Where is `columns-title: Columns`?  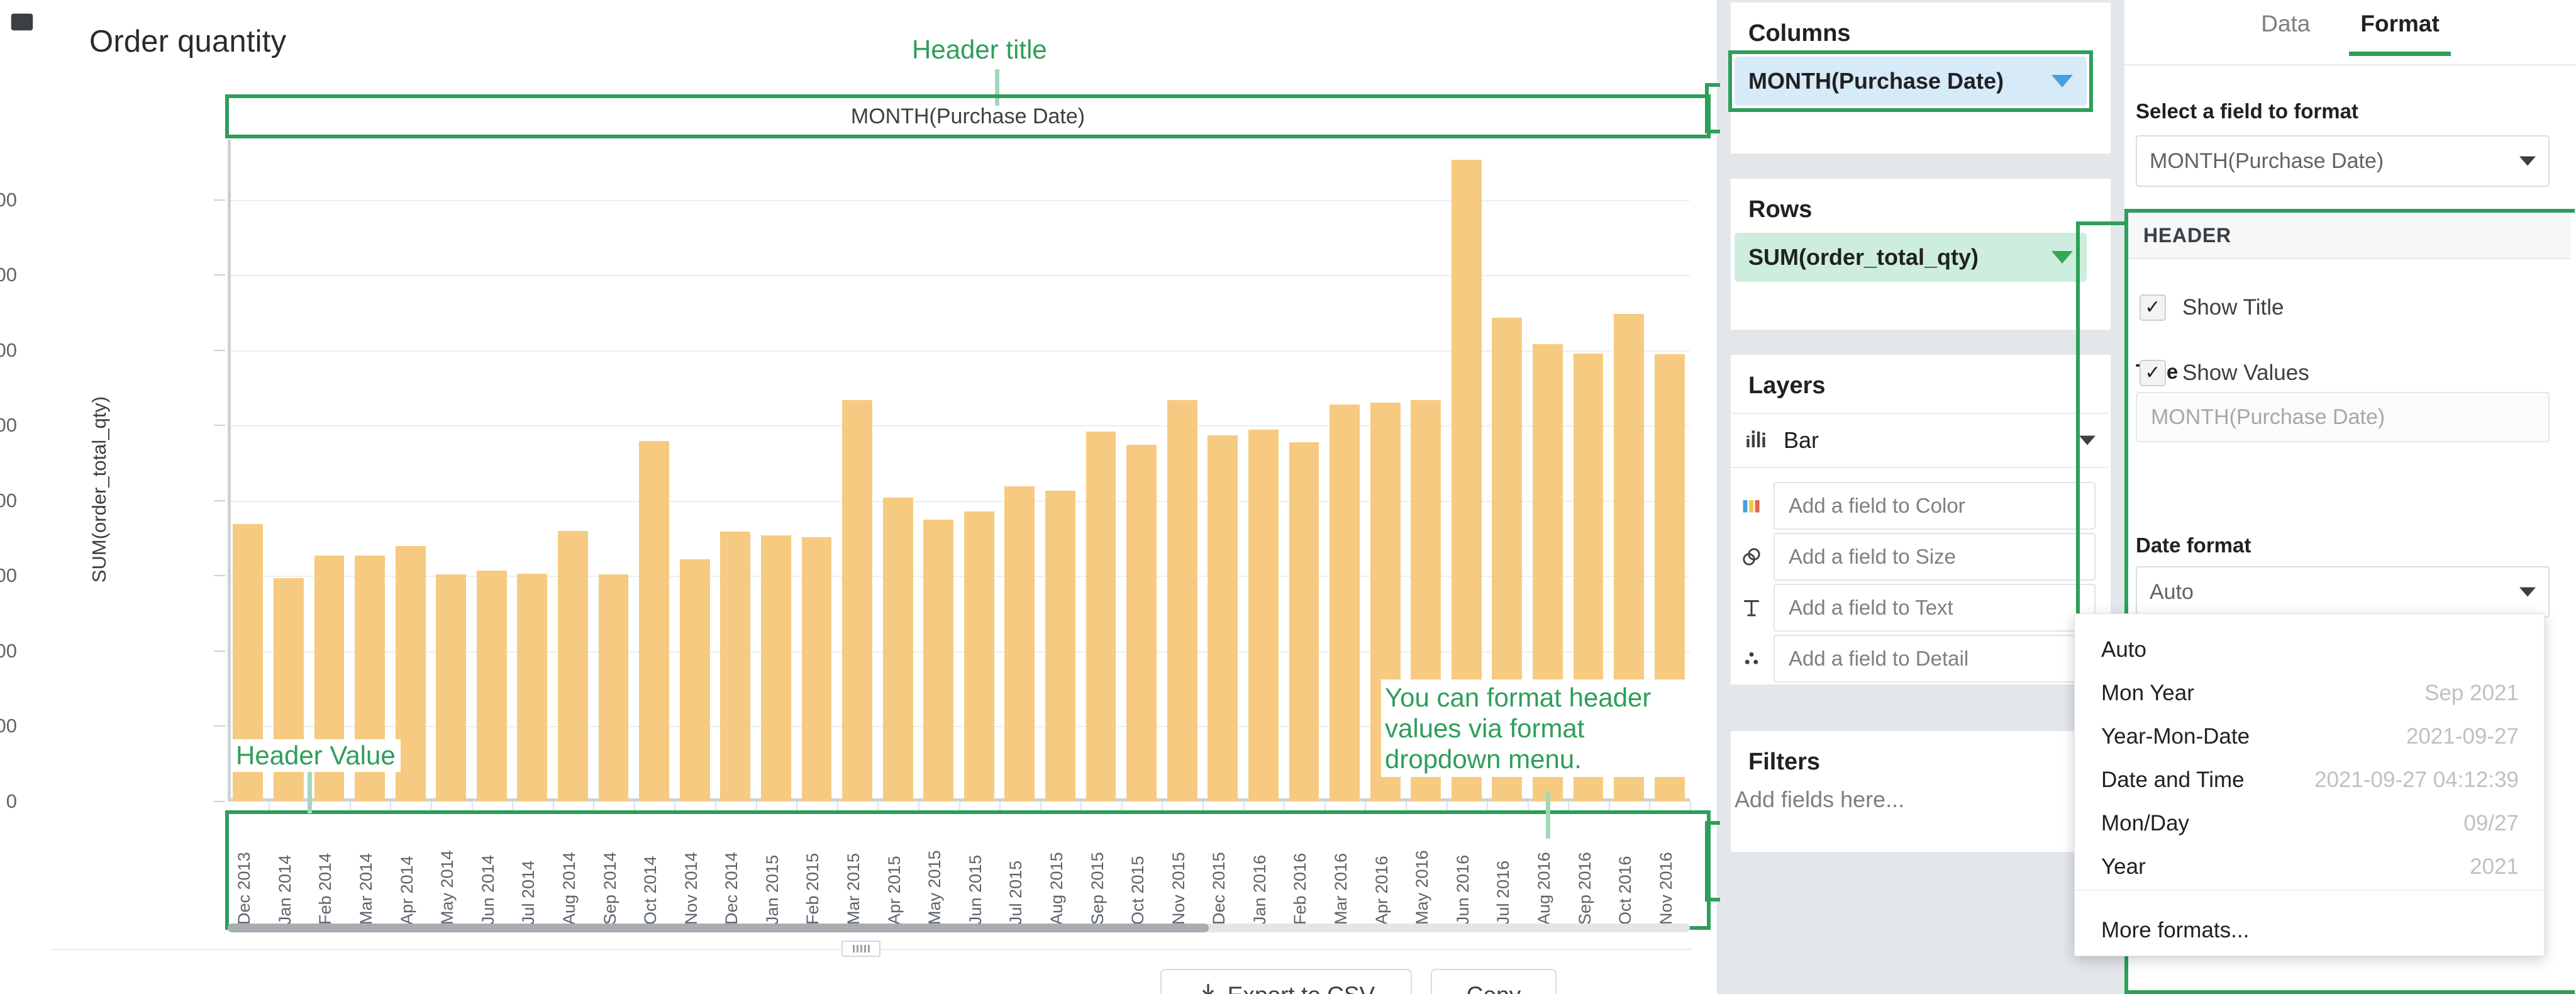
columns-title: Columns is located at coordinates (1799, 33).